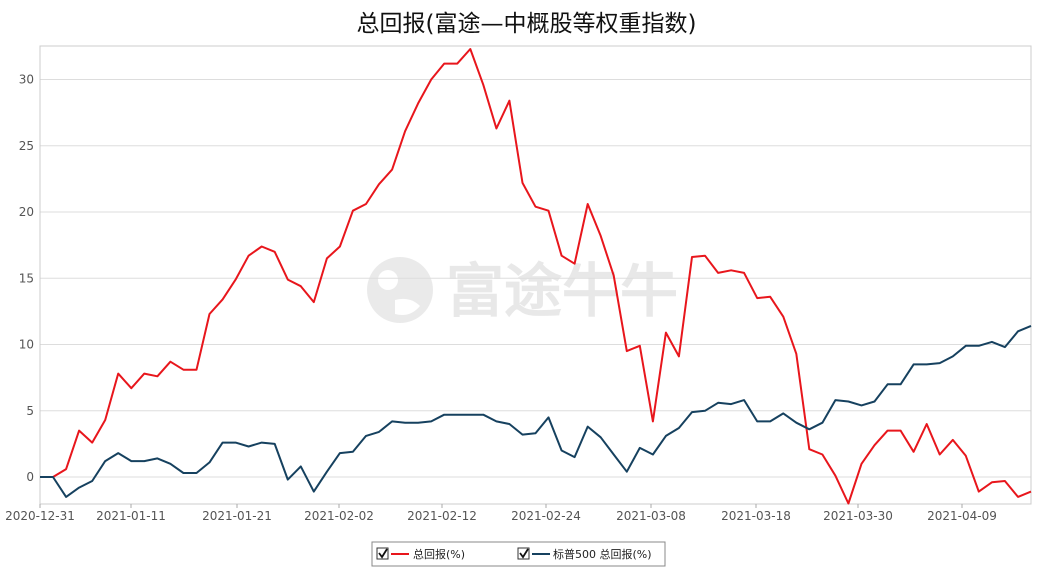 The image size is (1053, 578). What do you see at coordinates (26, 146) in the screenshot?
I see `y-tick-label: 25` at bounding box center [26, 146].